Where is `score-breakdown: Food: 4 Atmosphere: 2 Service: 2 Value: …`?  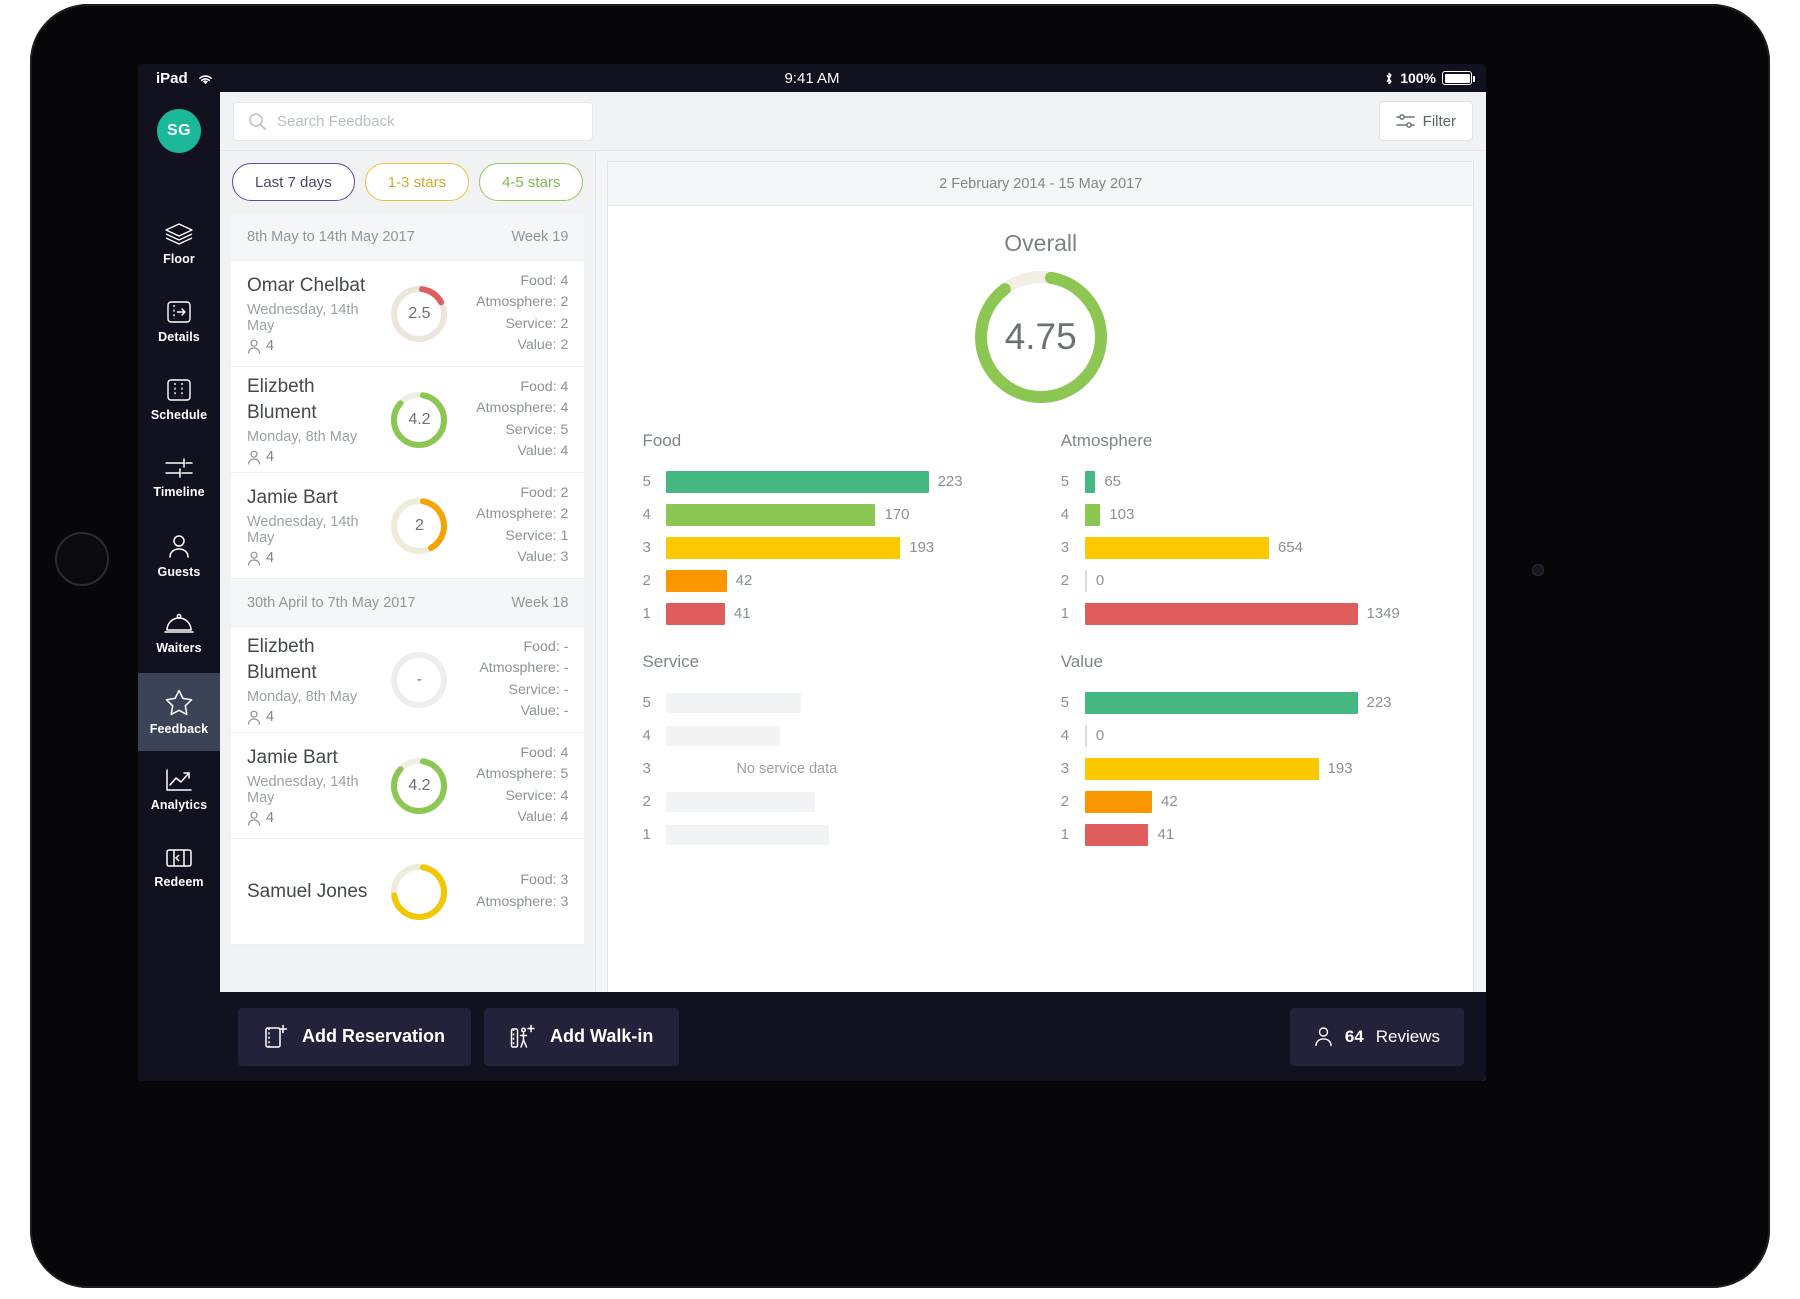
score-breakdown: Food: 4 Atmosphere: 2 Service: 2 Value: … is located at coordinates (512, 313).